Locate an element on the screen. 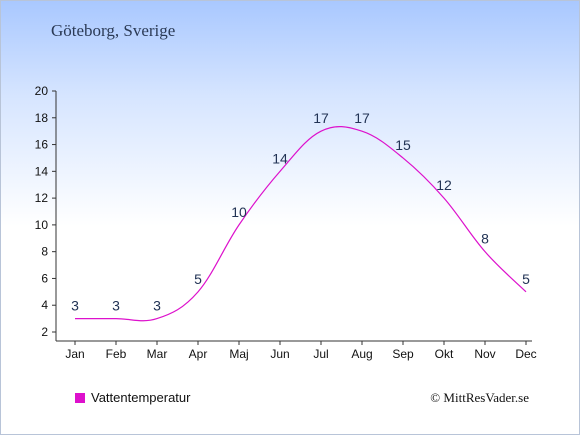 This screenshot has height=435, width=580. legend: Vattentemperatur is located at coordinates (132, 397).